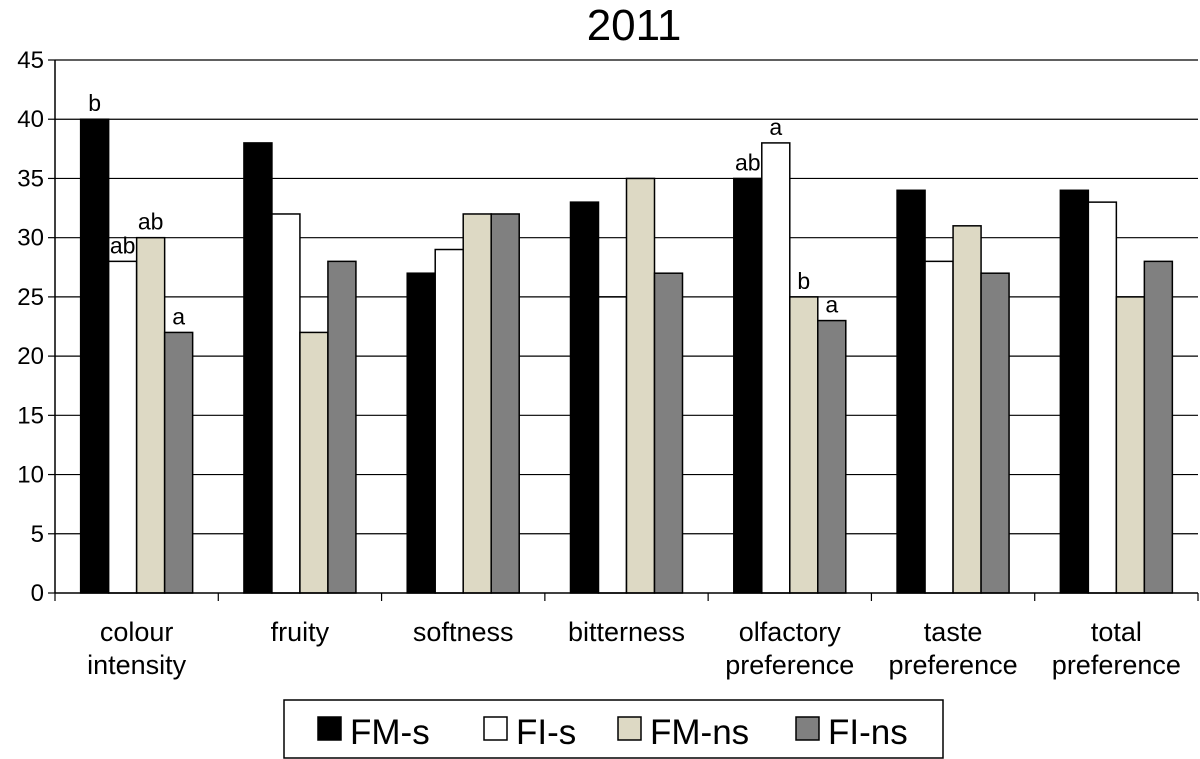  Describe the element at coordinates (30, 238) in the screenshot. I see `y-tick-label: 30` at that location.